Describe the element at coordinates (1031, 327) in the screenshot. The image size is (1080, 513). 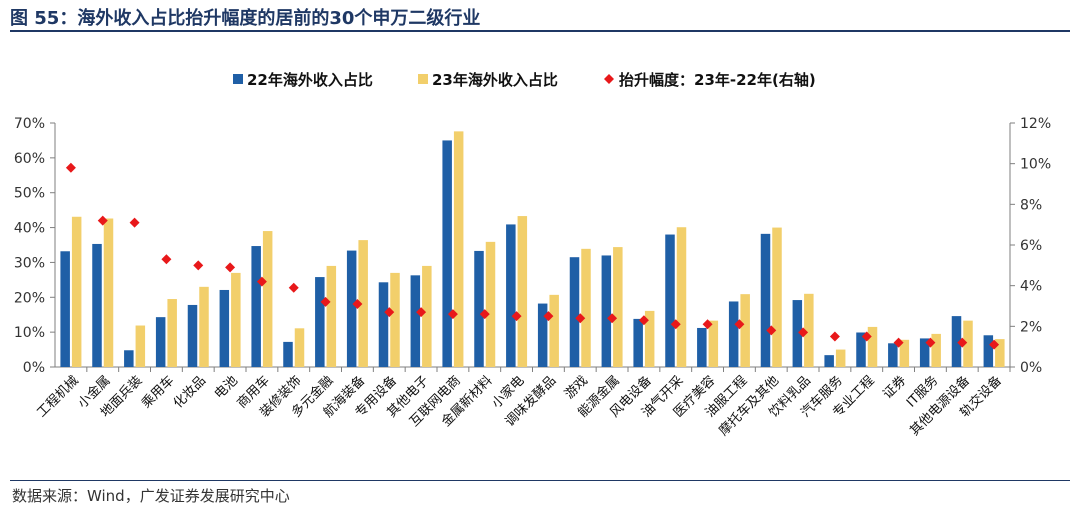
I see `y-right-tick-label: 2%` at that location.